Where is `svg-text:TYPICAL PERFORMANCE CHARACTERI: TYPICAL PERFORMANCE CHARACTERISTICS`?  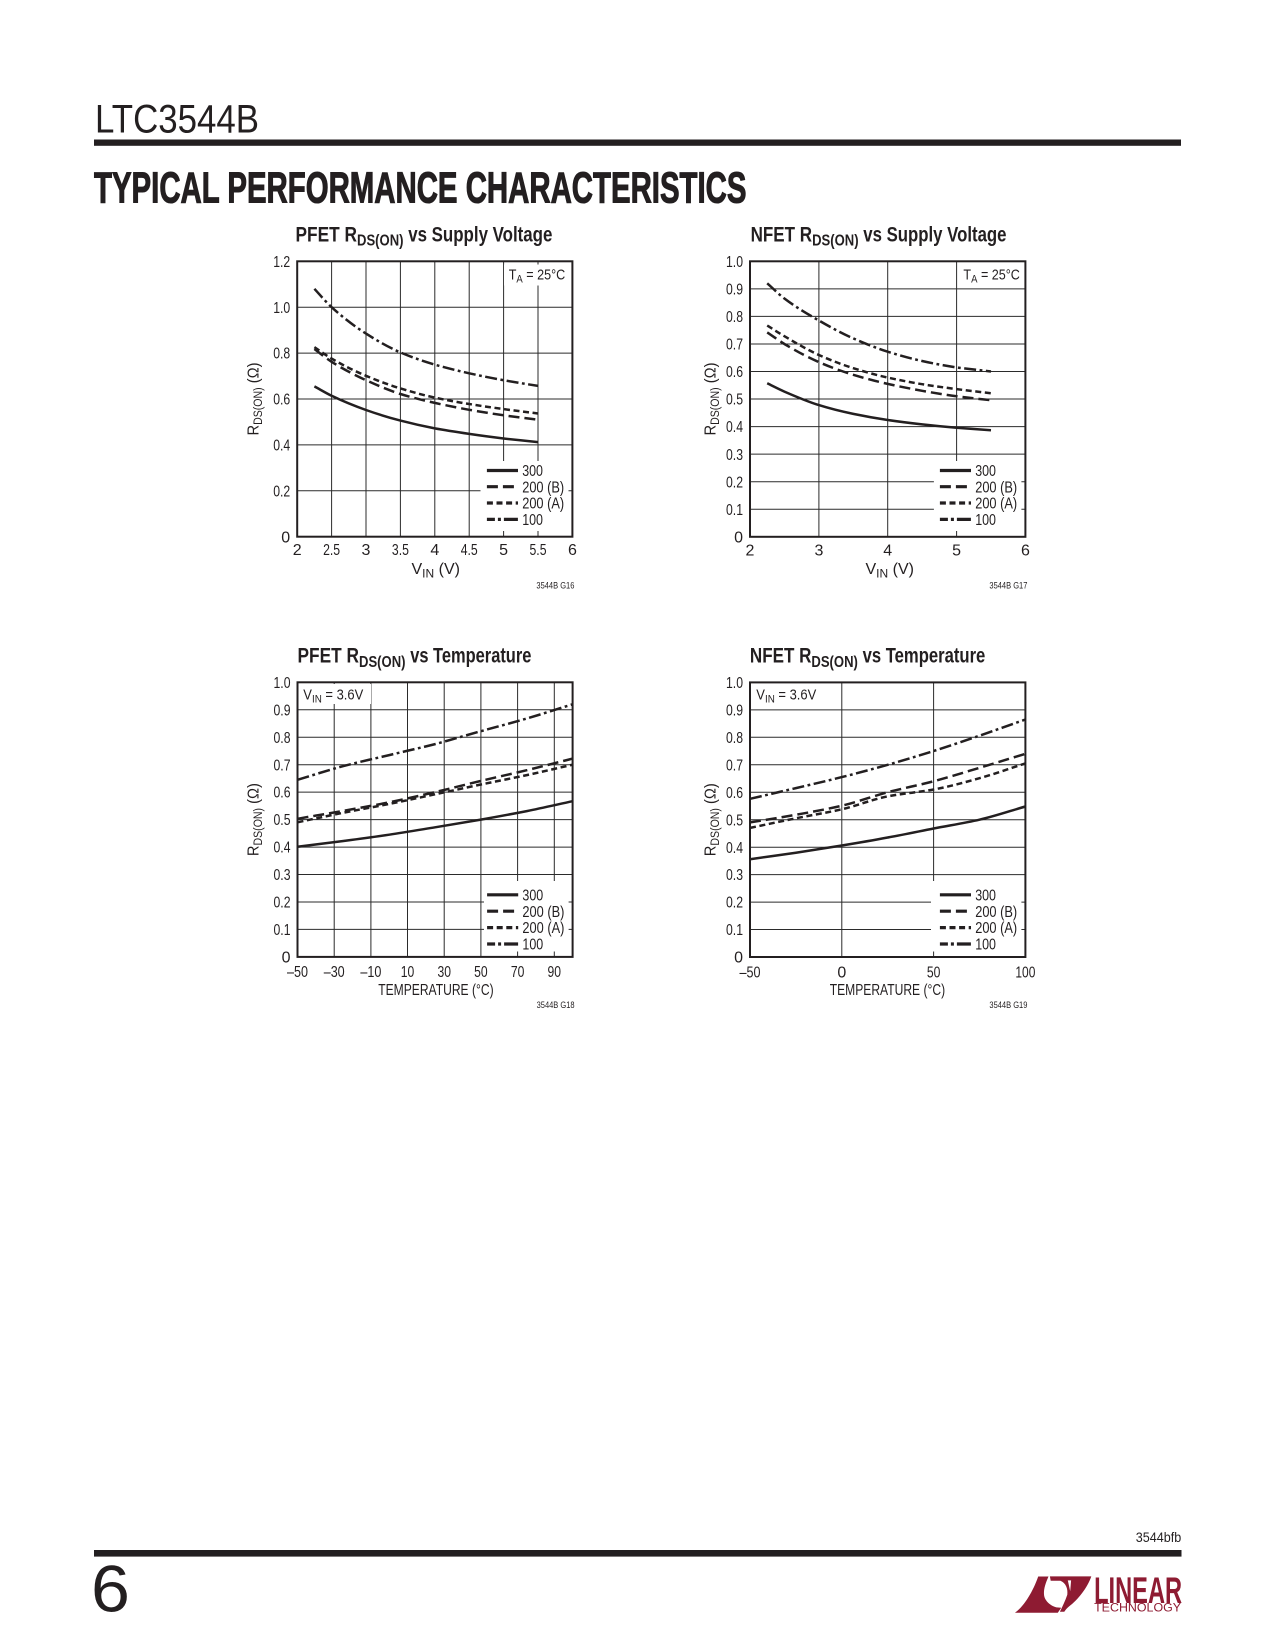 svg-text:TYPICAL PERFORMANCE CHARACTERI: TYPICAL PERFORMANCE CHARACTERISTICS is located at coordinates (420, 188).